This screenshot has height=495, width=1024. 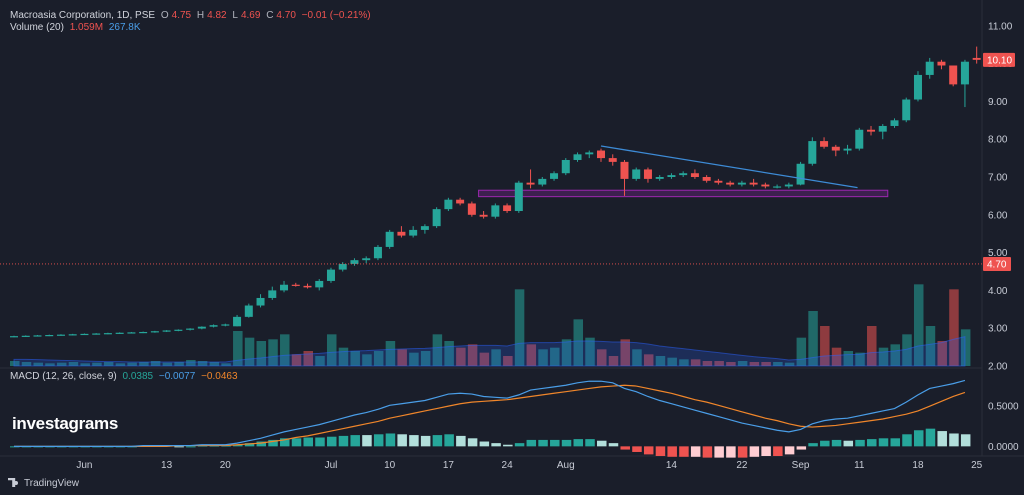 What do you see at coordinates (124, 27) in the screenshot?
I see `volume-ma-value: 267.8K` at bounding box center [124, 27].